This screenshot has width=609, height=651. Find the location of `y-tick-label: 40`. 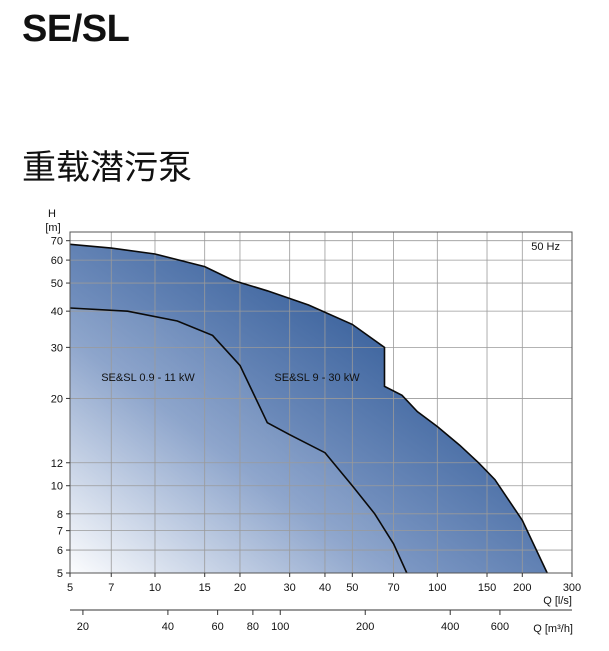

y-tick-label: 40 is located at coordinates (57, 312).